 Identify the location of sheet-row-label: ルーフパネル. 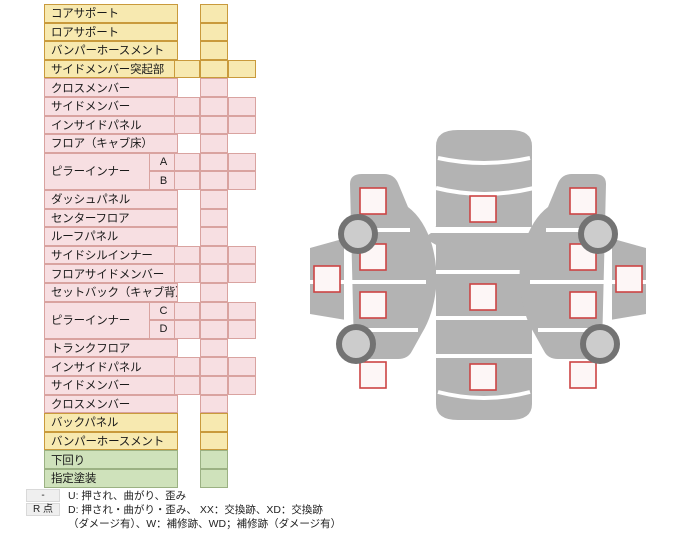
(111, 236).